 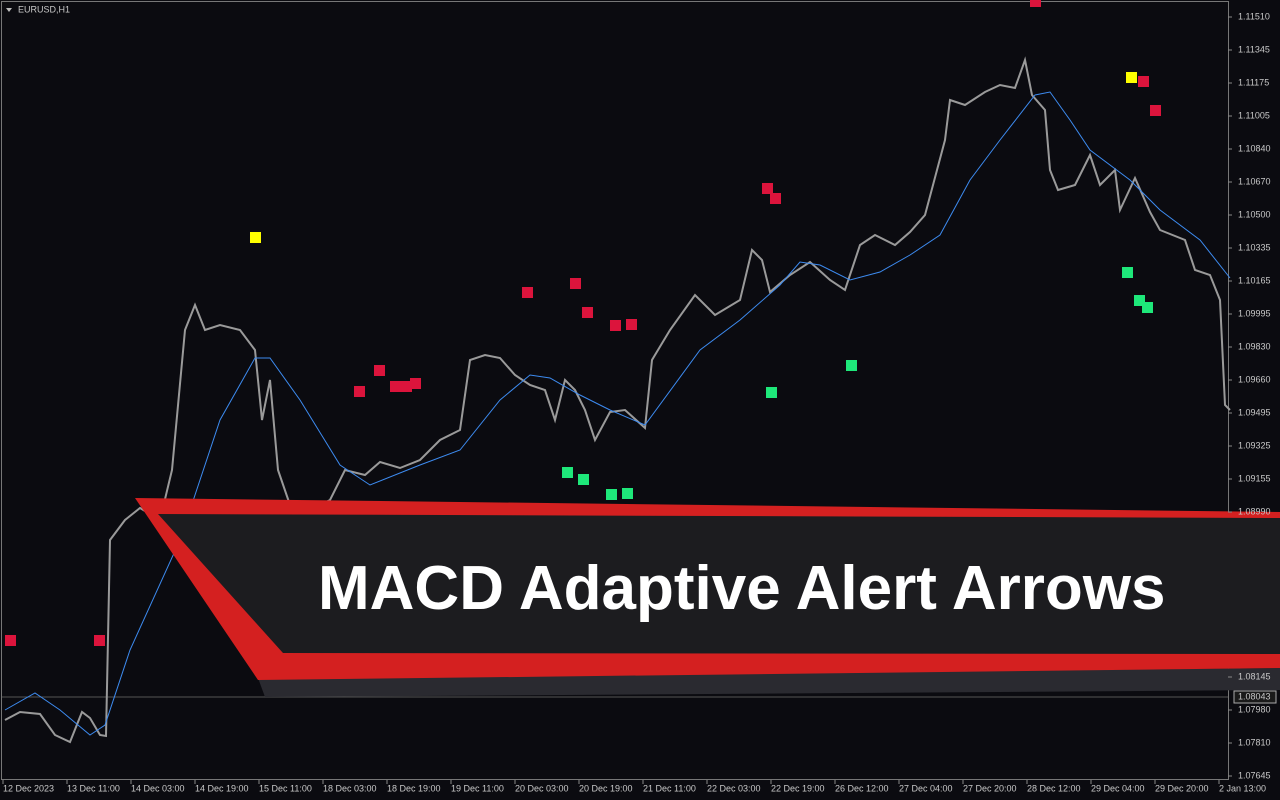 What do you see at coordinates (669, 788) in the screenshot?
I see `x-tick-label: 21 Dec 11:00` at bounding box center [669, 788].